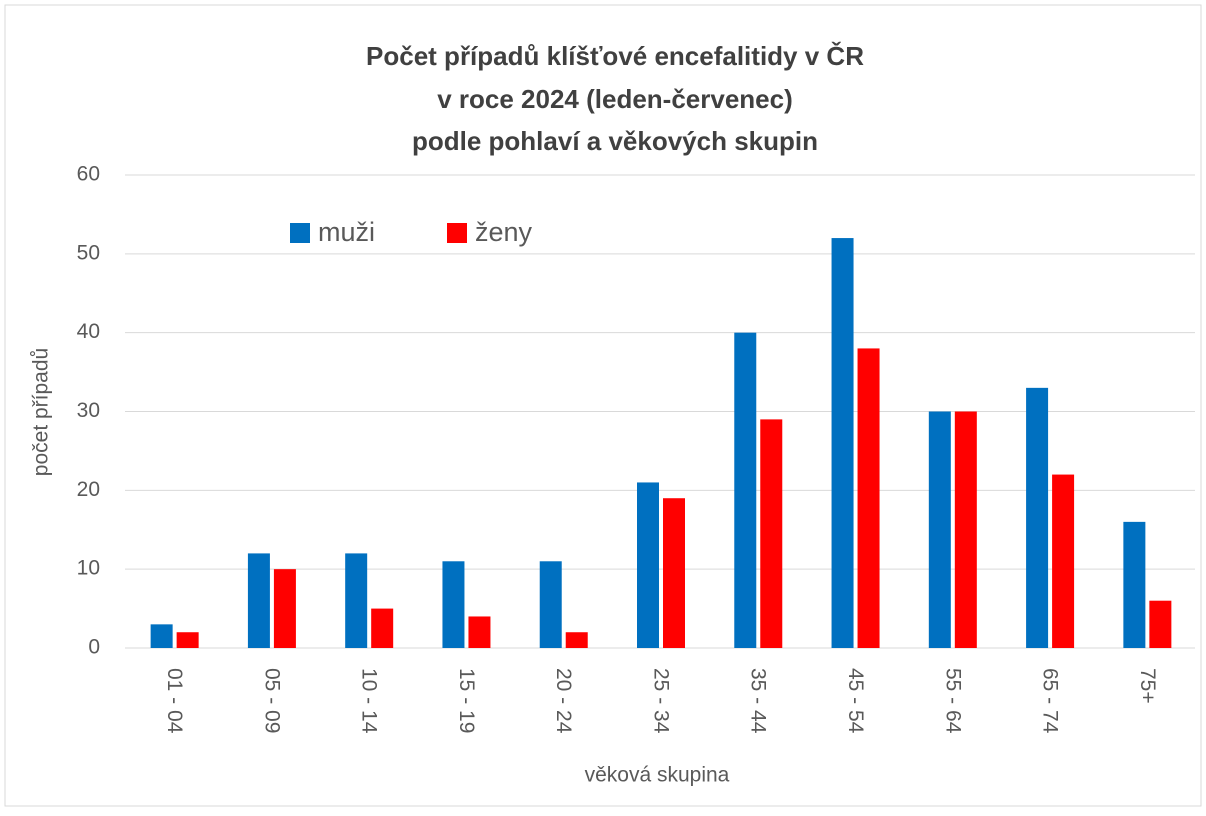  Describe the element at coordinates (758, 701) in the screenshot. I see `x-tick-label: 35 - 44` at that location.